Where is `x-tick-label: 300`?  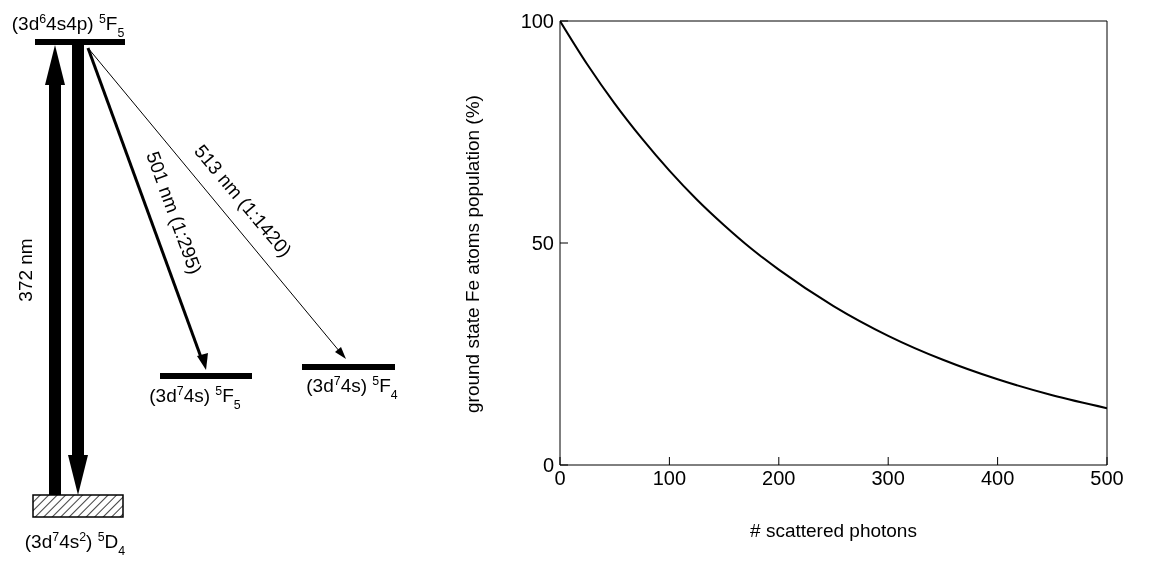 x-tick-label: 300 is located at coordinates (888, 478).